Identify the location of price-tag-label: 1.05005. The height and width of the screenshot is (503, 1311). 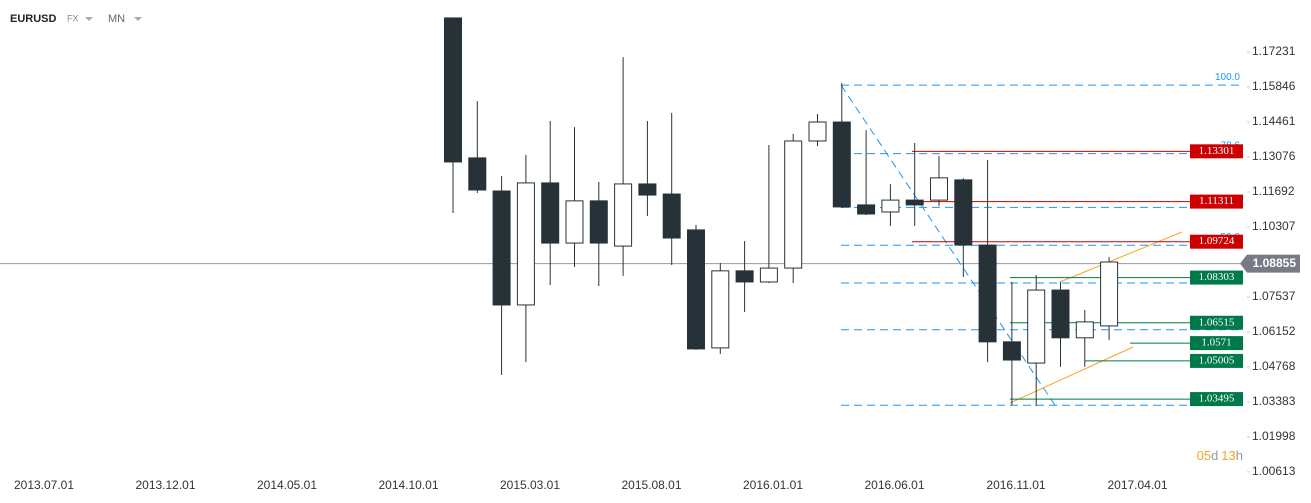
(1217, 360).